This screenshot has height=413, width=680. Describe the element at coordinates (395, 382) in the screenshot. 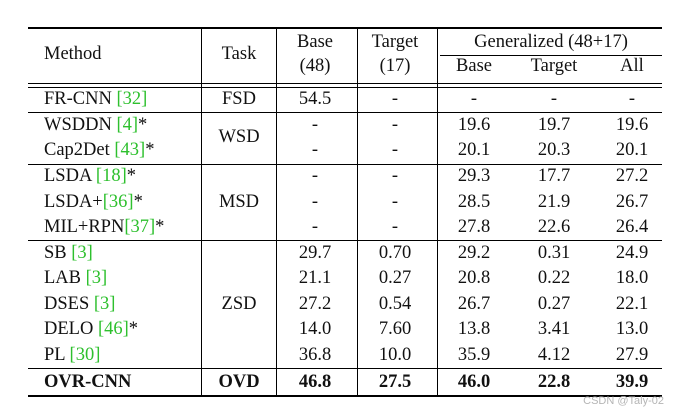

I see `target-cell: 27.5` at that location.